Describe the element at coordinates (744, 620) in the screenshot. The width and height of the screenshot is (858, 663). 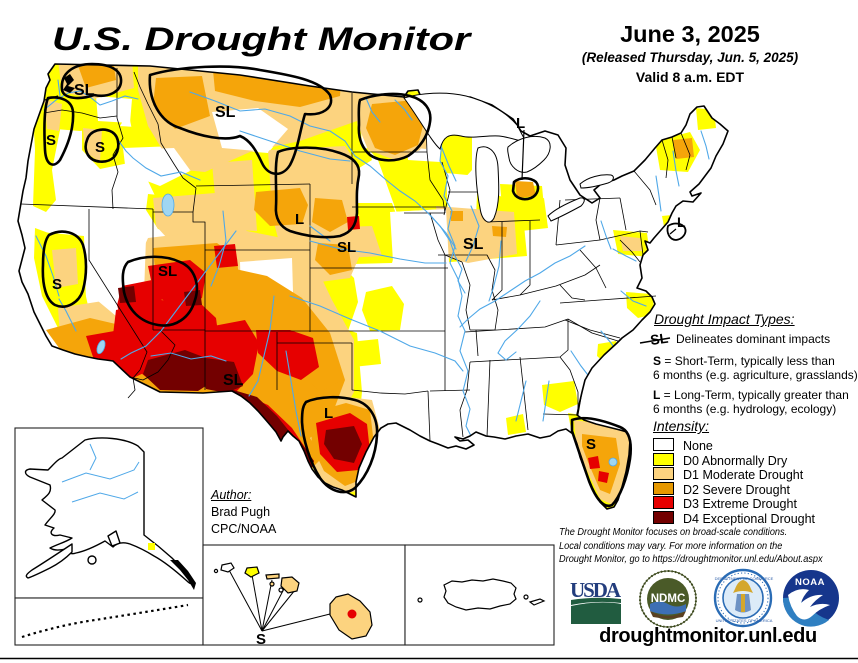
I see `svg-text: UNITED STATES OF AMERICA` at that location.